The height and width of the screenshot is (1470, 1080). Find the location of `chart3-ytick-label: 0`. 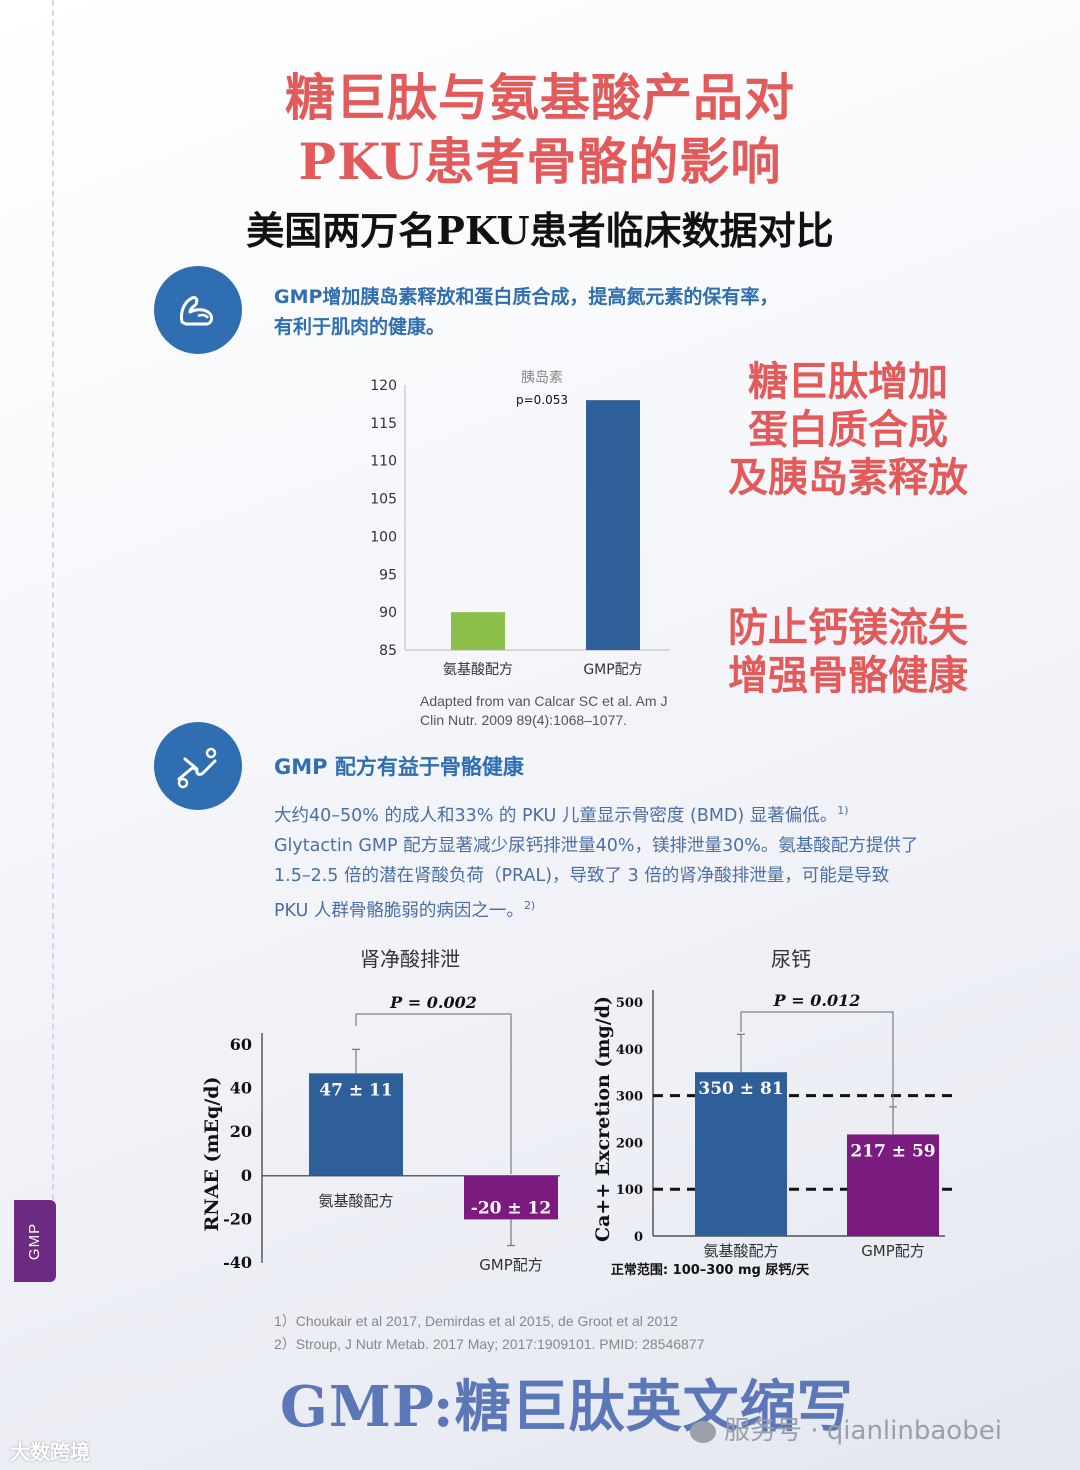

chart3-ytick-label: 0 is located at coordinates (638, 1237).